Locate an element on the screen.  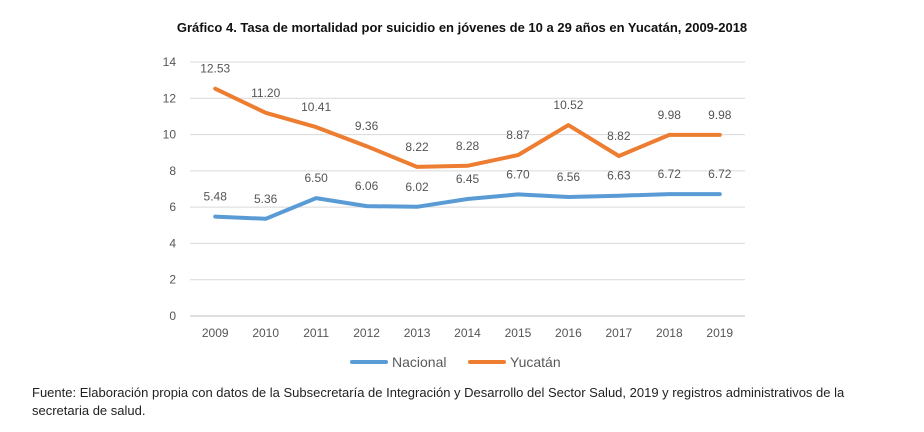
y-tick-label: 0 is located at coordinates (172, 316).